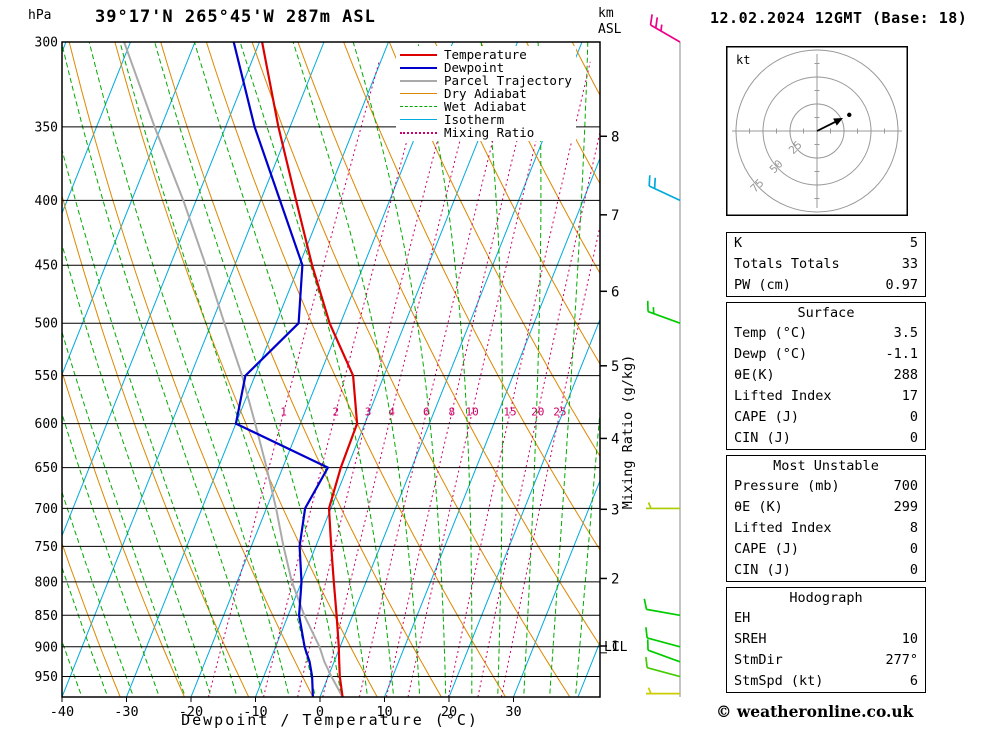 This screenshot has width=1000, height=733. What do you see at coordinates (46, 376) in the screenshot?
I see `pressure-tick-label: 550` at bounding box center [46, 376].